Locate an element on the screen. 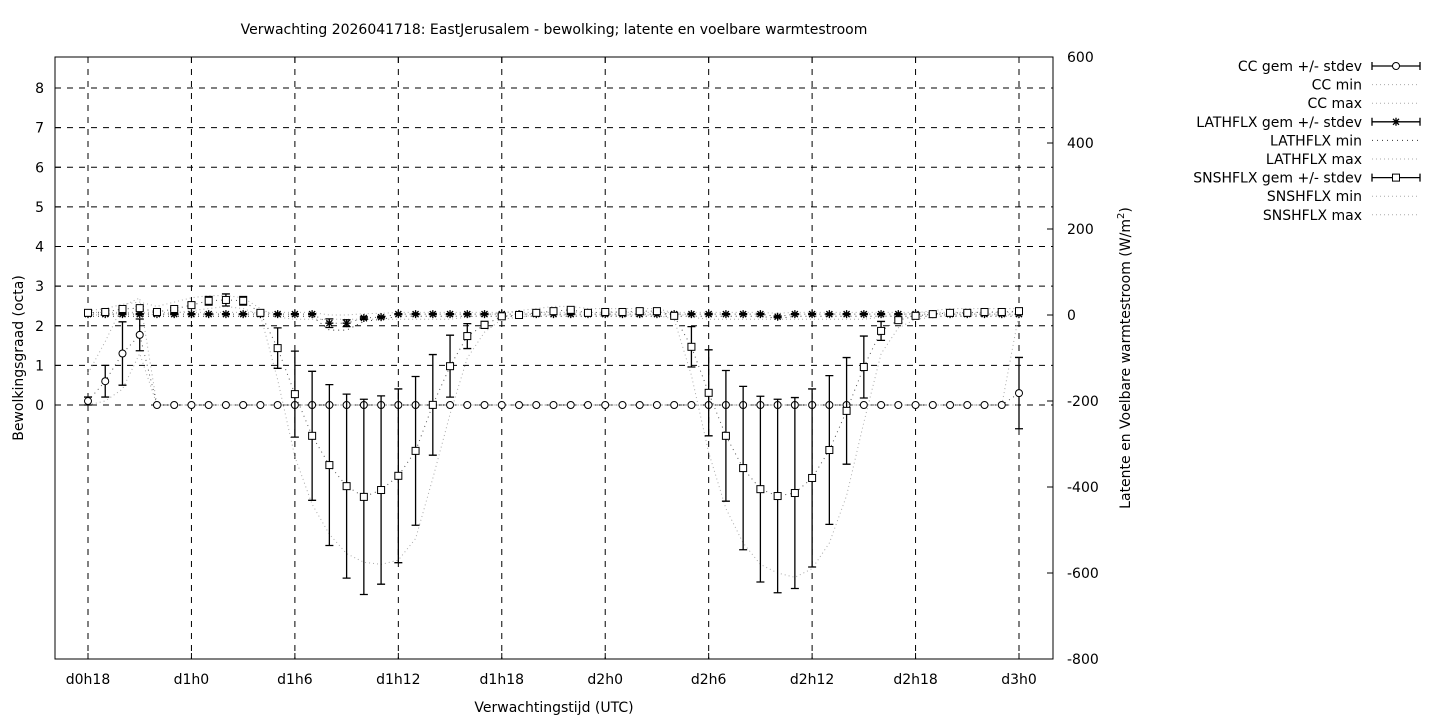  y-axis-label: Bewolkingsgraad (octa) is located at coordinates (19, 358).